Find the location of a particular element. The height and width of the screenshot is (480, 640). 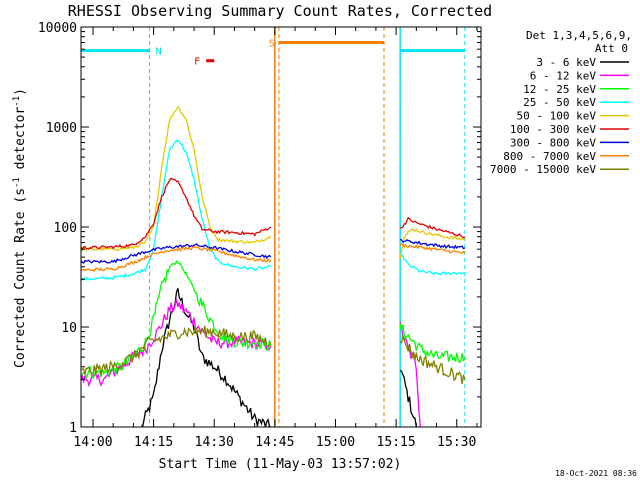

y-tick-label: 1 is located at coordinates (73, 428).